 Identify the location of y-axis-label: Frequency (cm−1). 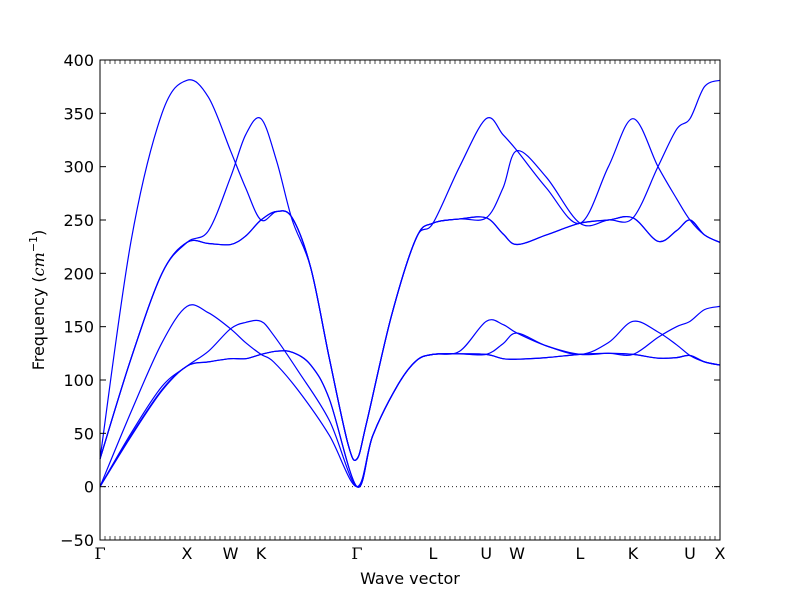
(37, 300).